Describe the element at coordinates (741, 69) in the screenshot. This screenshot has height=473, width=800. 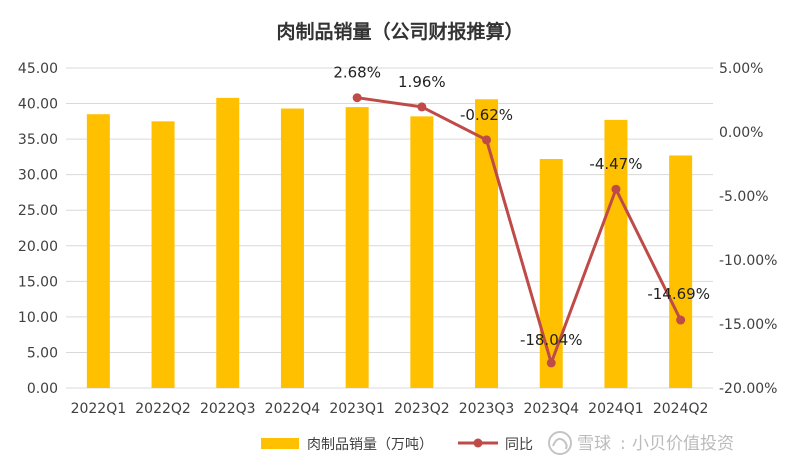
I see `y-right-tick-label: 5.00%` at that location.